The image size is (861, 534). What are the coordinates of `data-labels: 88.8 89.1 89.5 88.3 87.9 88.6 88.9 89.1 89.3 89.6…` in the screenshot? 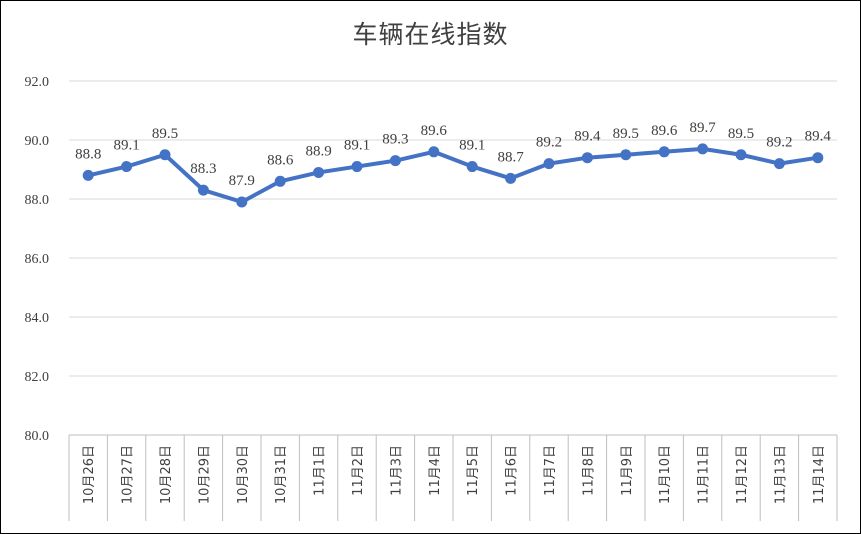 It's located at (453, 154).